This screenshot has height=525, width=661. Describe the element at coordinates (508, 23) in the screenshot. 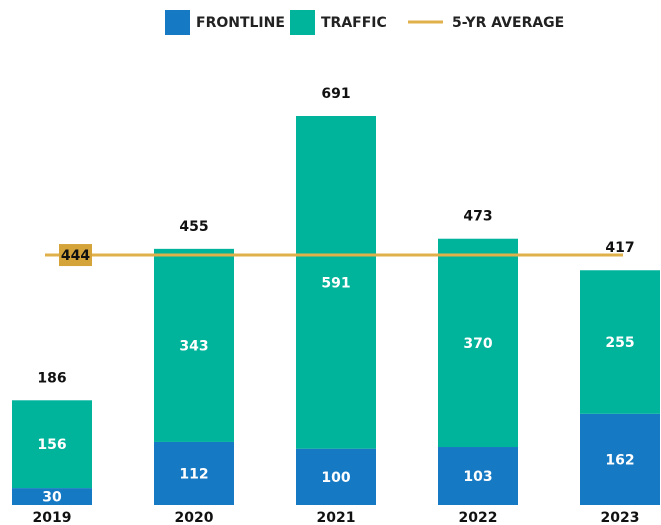

I see `legend-label: 5-YR AVERAGE` at that location.